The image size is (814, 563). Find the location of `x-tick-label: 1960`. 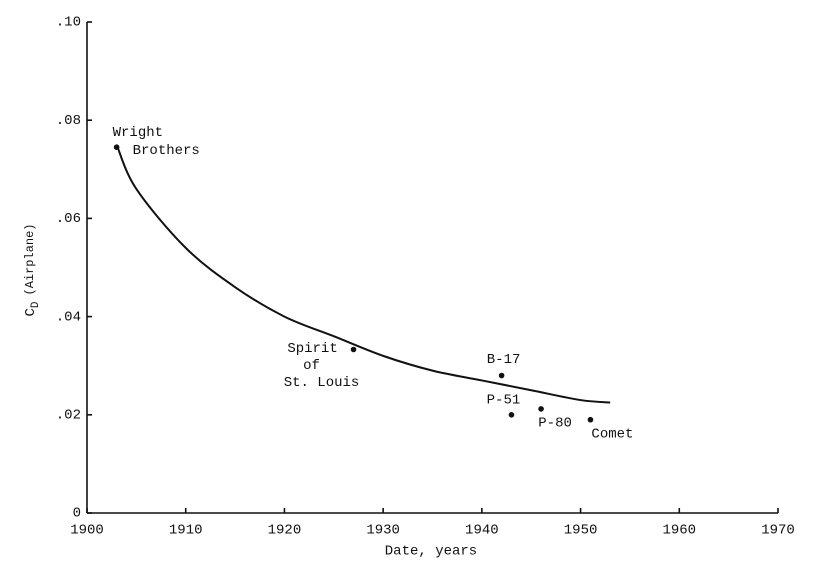

x-tick-label: 1960 is located at coordinates (679, 531).